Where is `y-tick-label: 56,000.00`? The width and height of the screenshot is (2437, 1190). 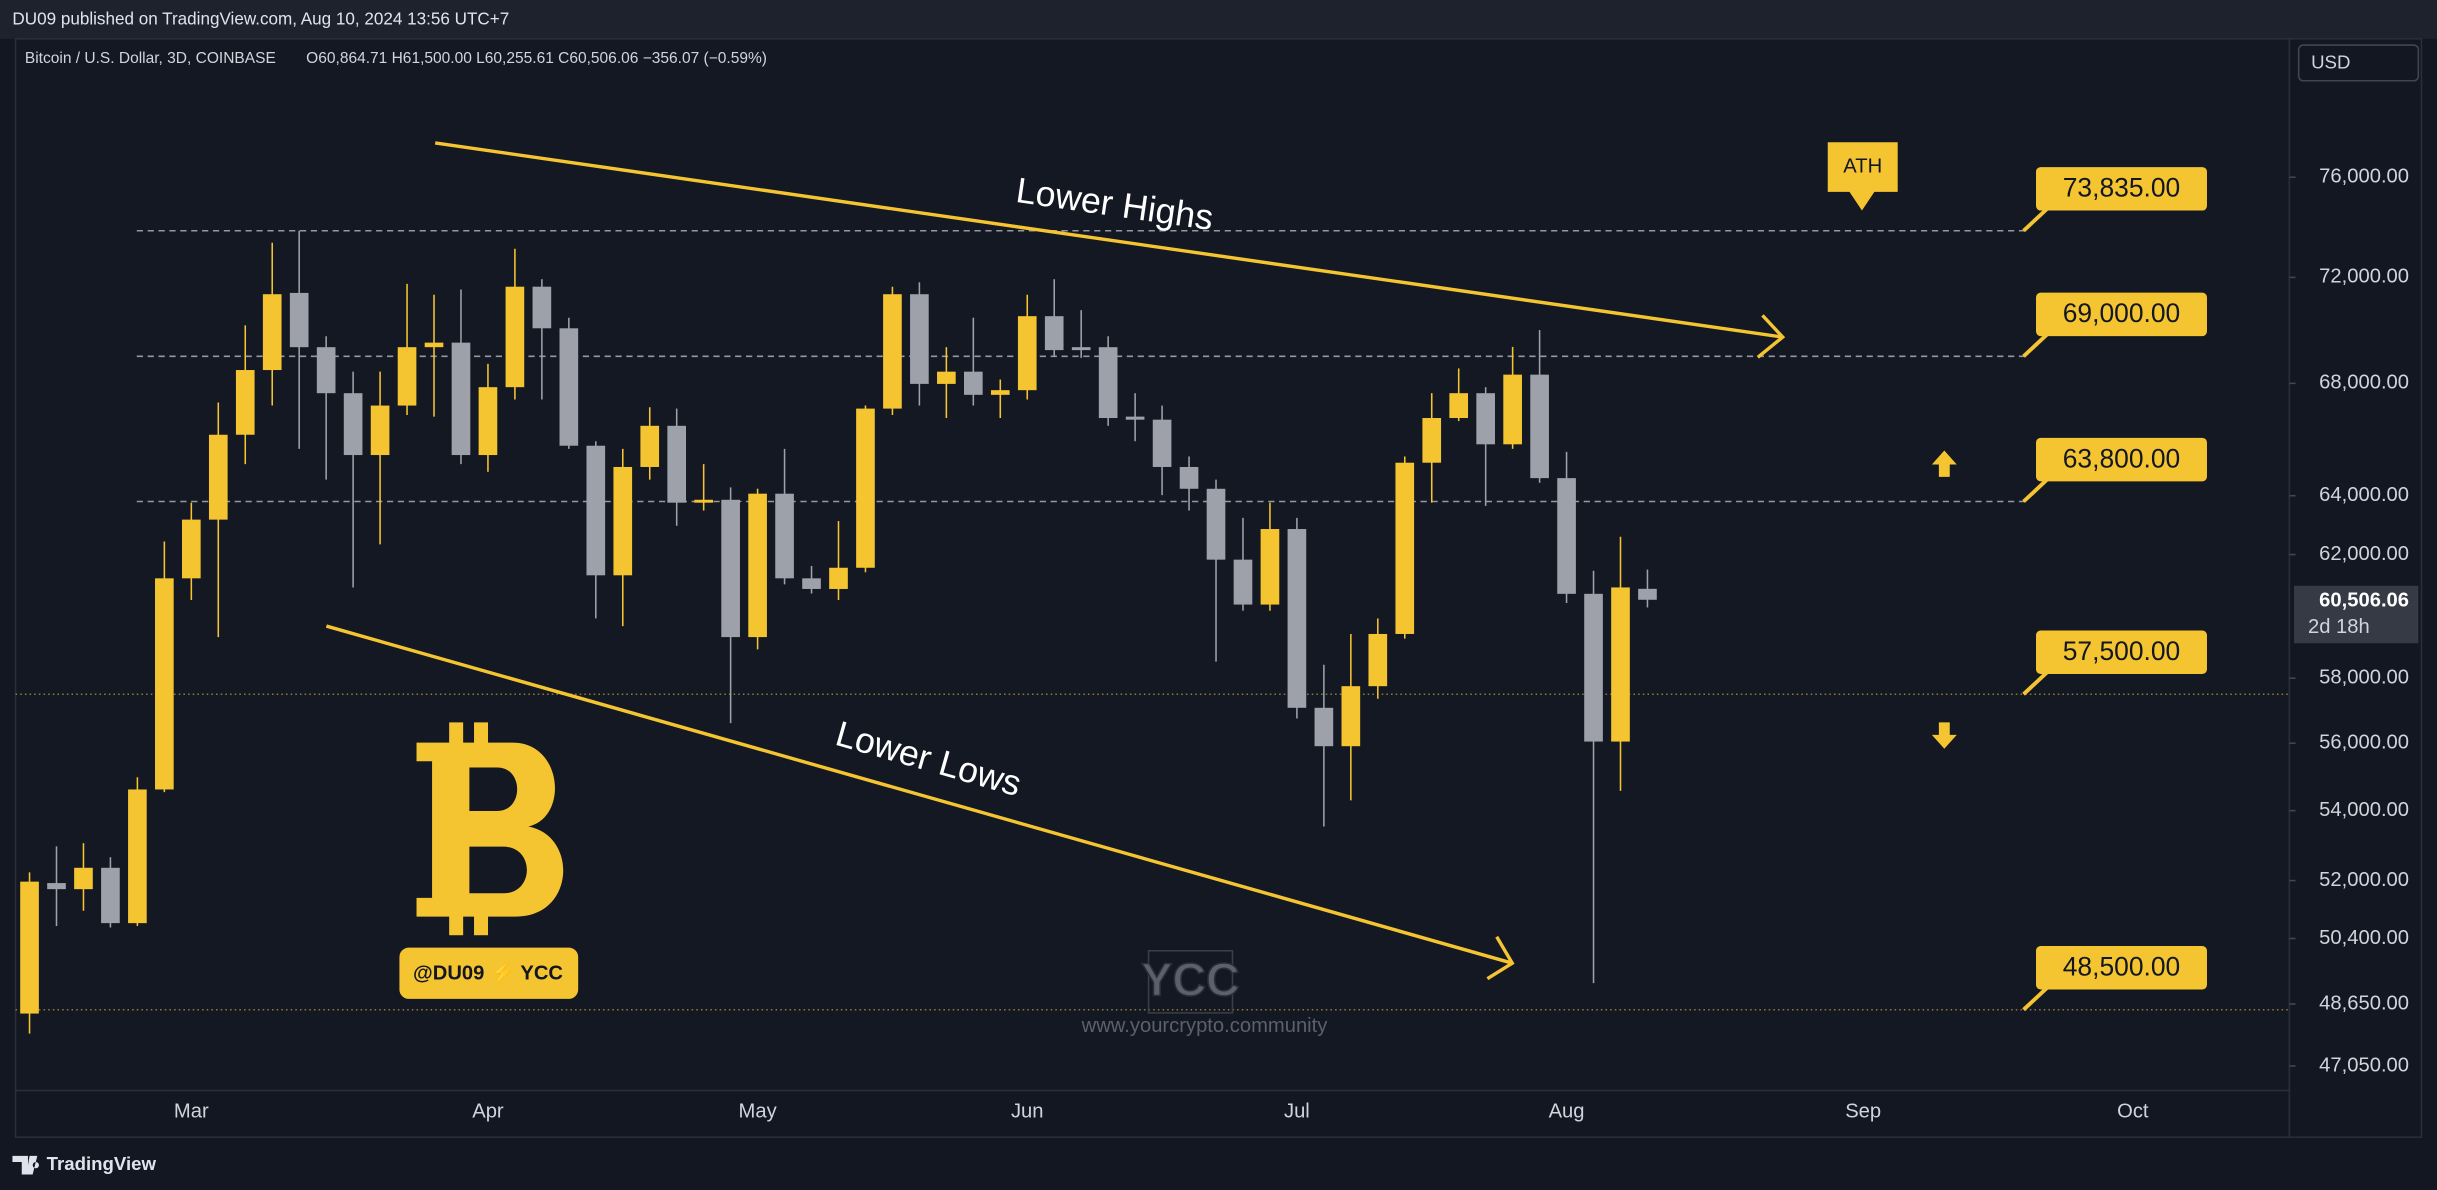
y-tick-label: 56,000.00 is located at coordinates (2364, 743).